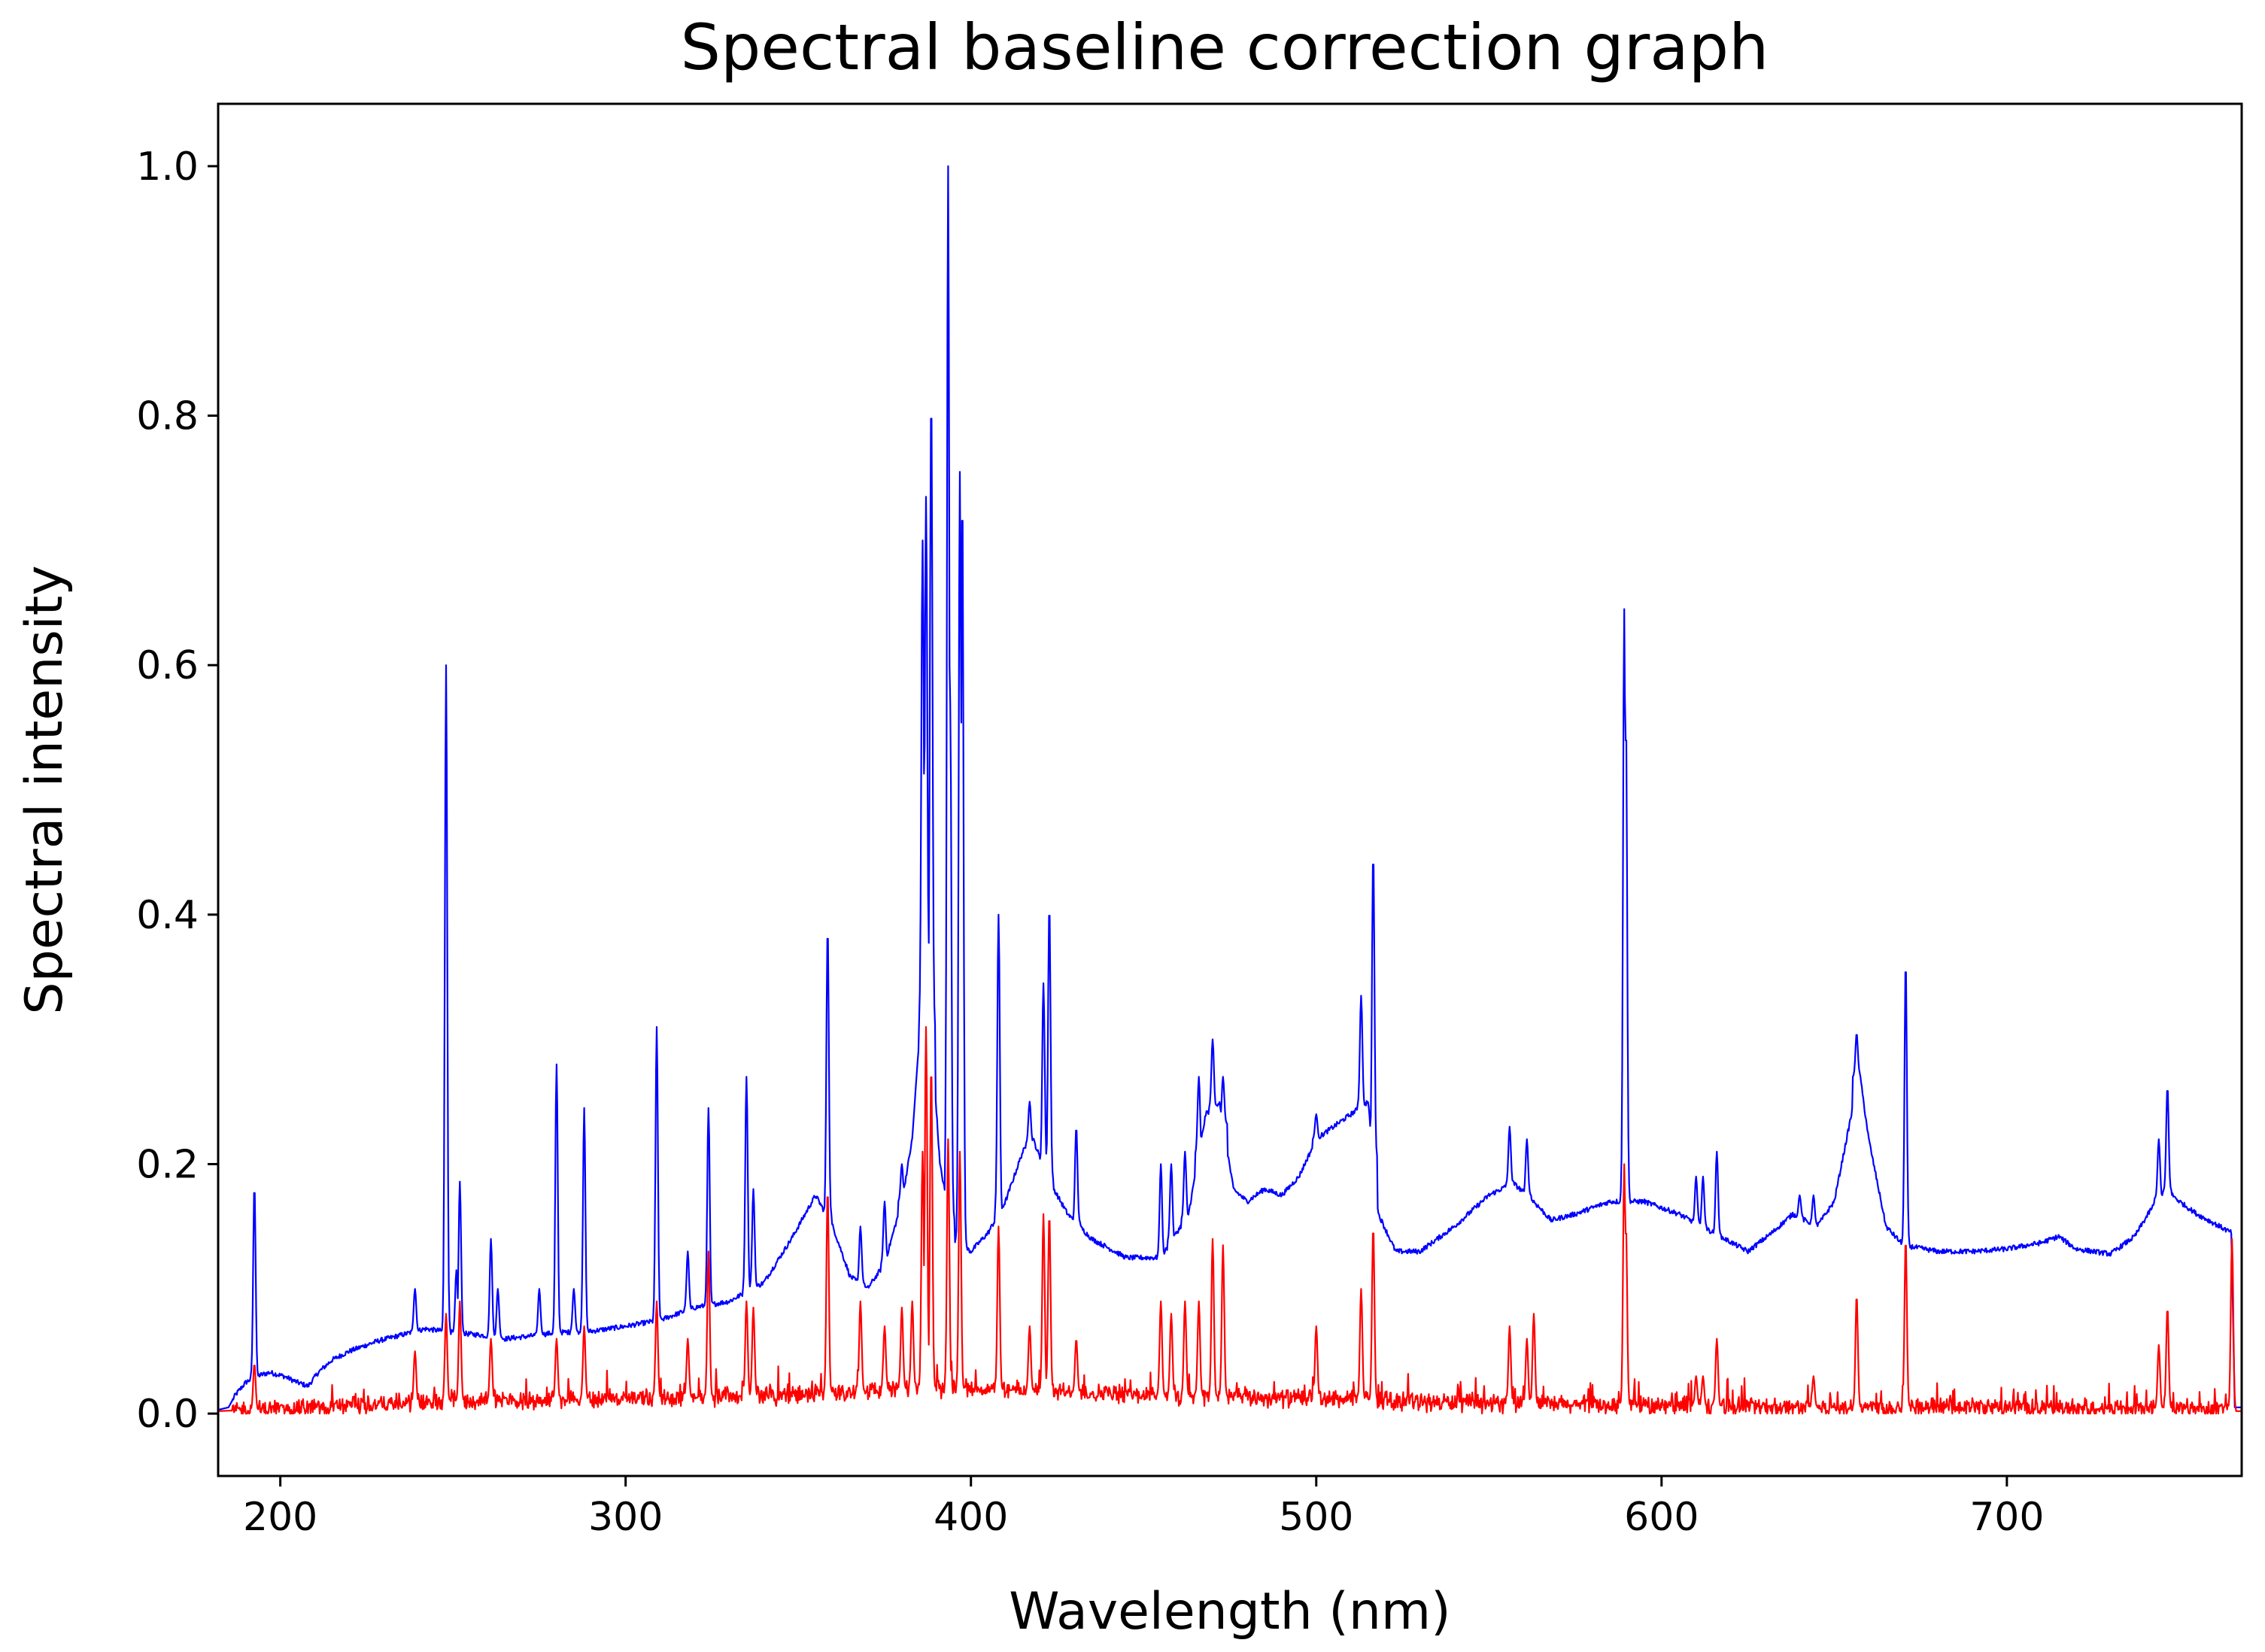 The width and height of the screenshot is (2265, 1652). Describe the element at coordinates (2006, 1518) in the screenshot. I see `x-tick-label: 700` at that location.